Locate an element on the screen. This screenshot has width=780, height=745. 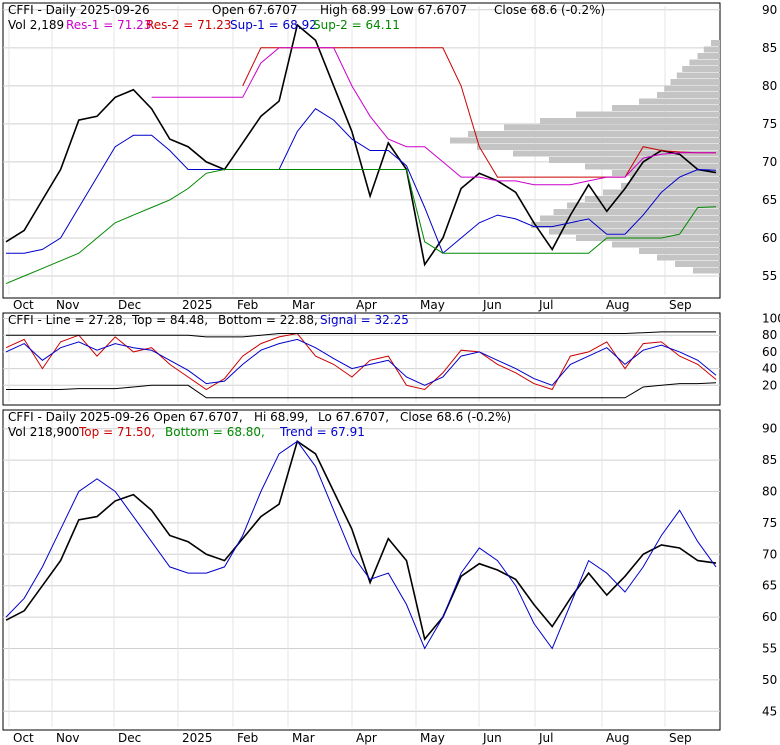
series-line-top is located at coordinates (361, 334).